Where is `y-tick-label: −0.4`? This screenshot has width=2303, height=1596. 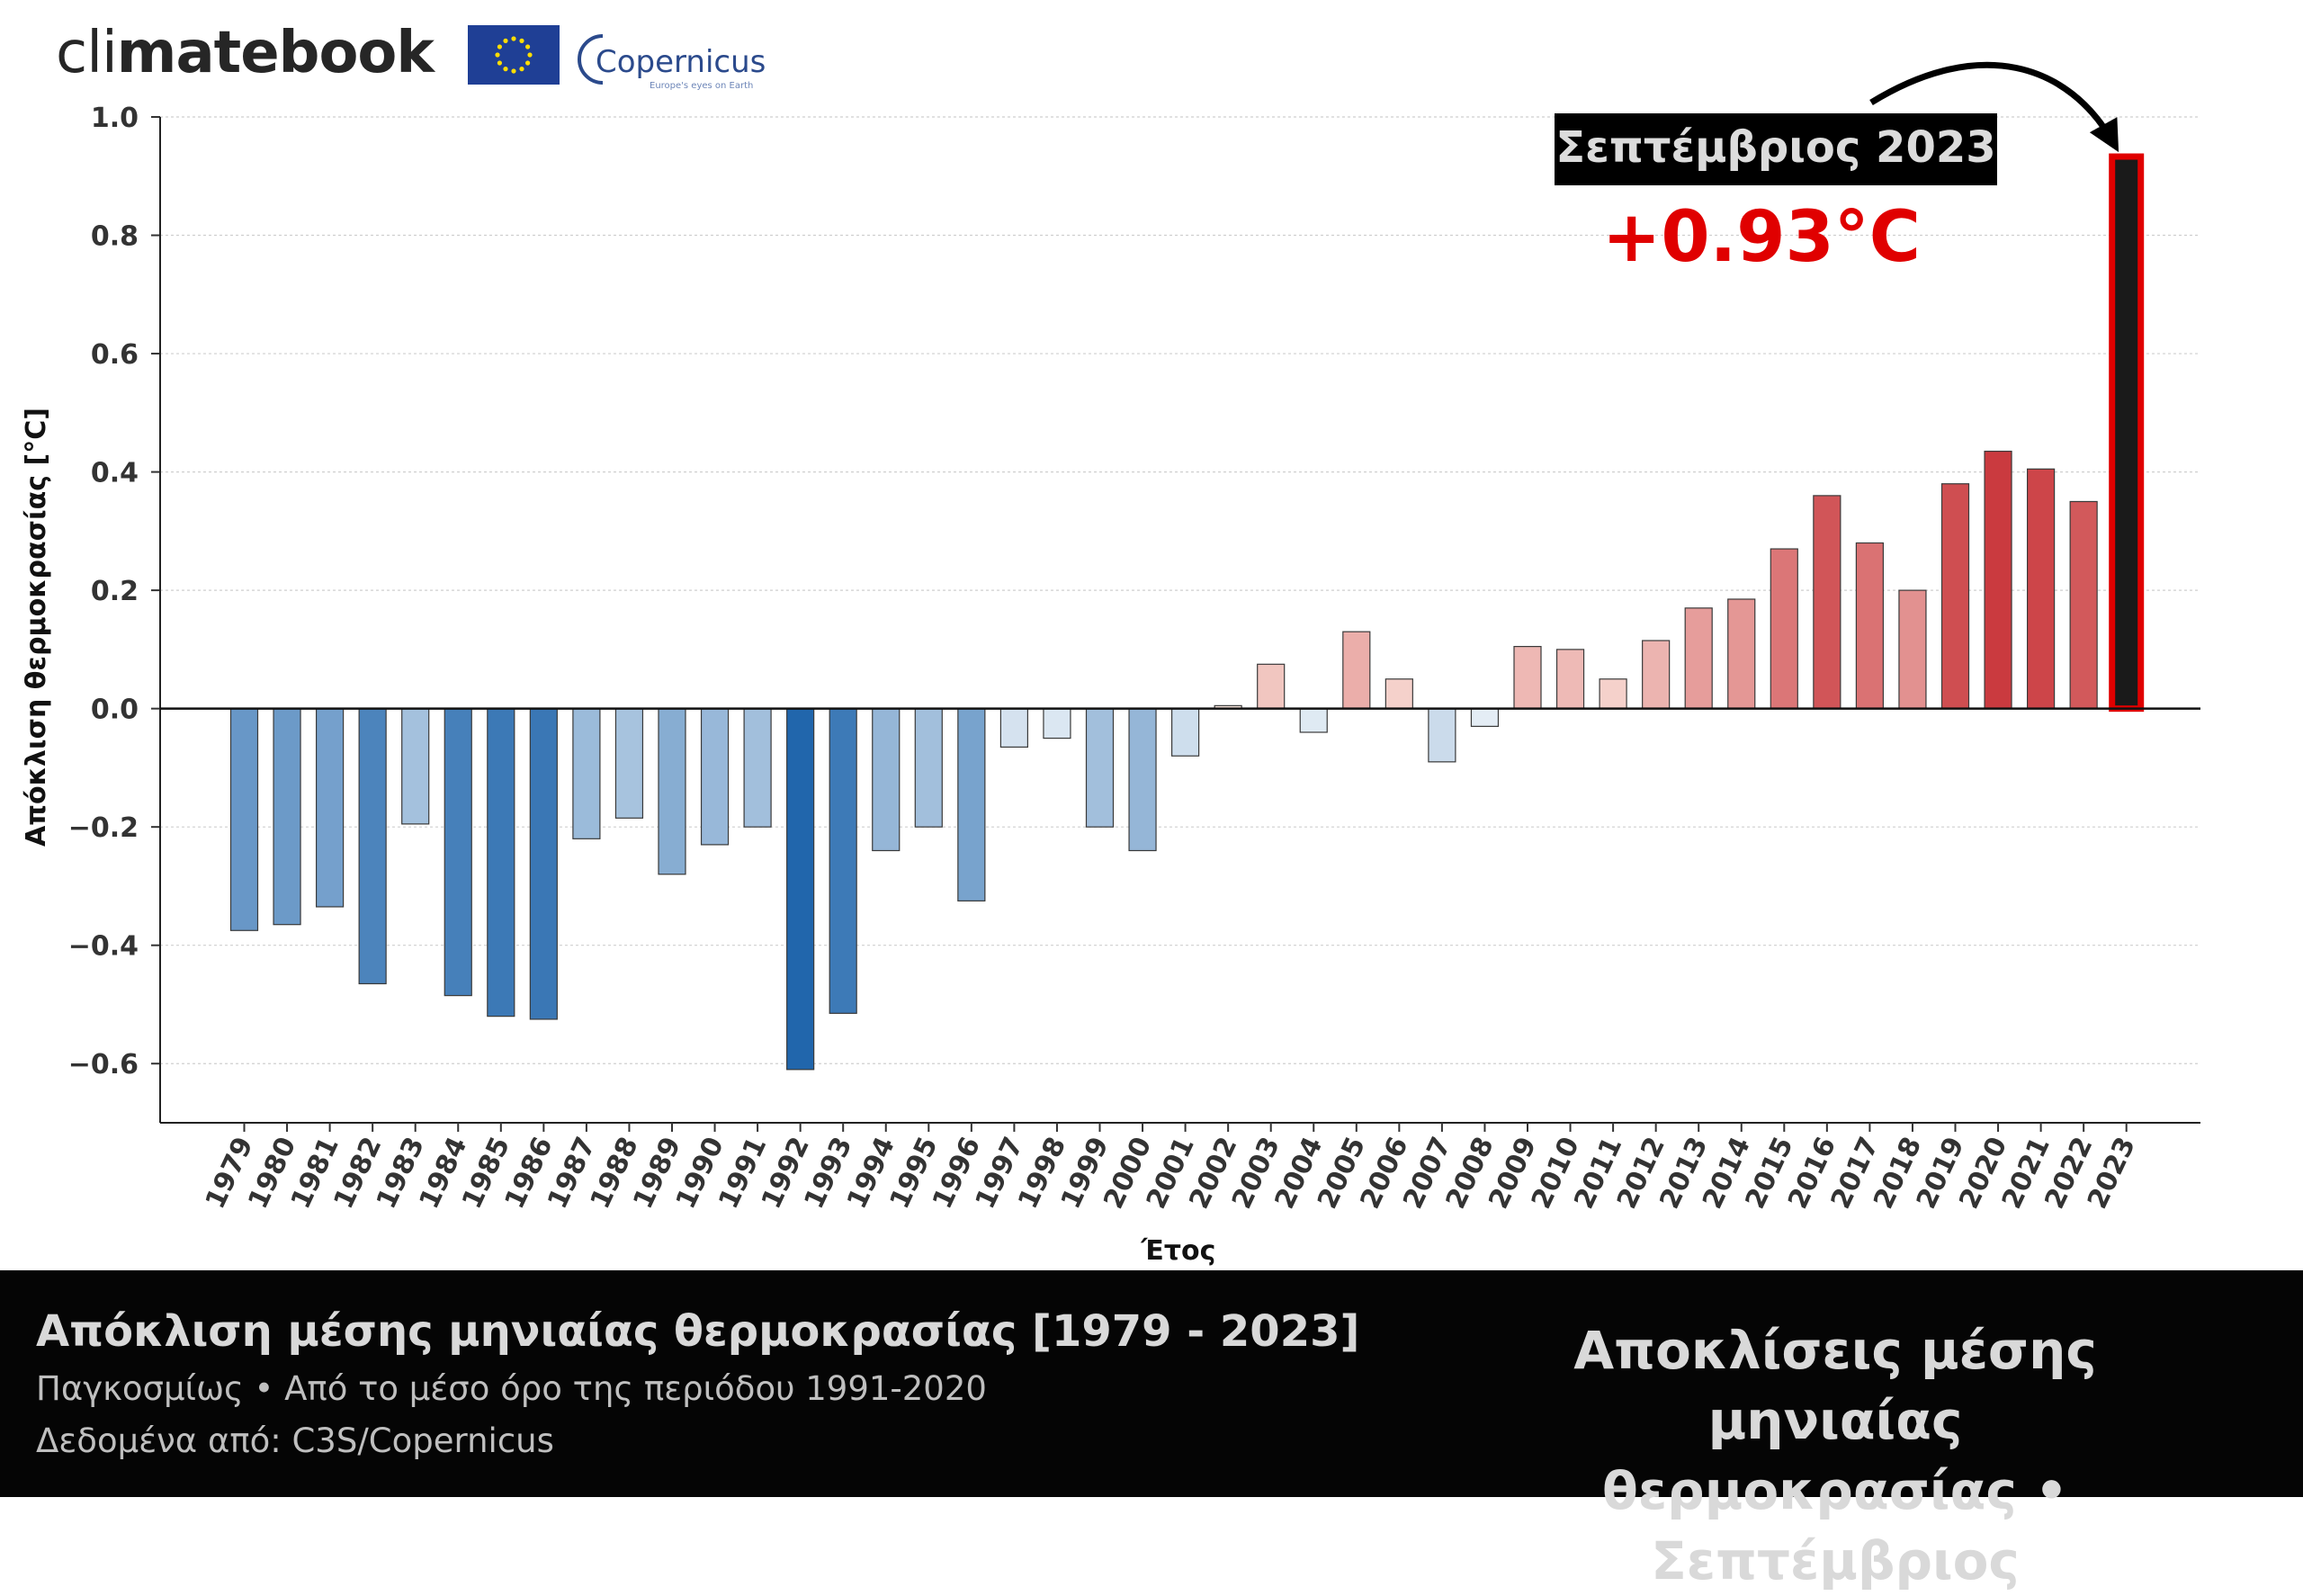
y-tick-label: −0.4 is located at coordinates (104, 947).